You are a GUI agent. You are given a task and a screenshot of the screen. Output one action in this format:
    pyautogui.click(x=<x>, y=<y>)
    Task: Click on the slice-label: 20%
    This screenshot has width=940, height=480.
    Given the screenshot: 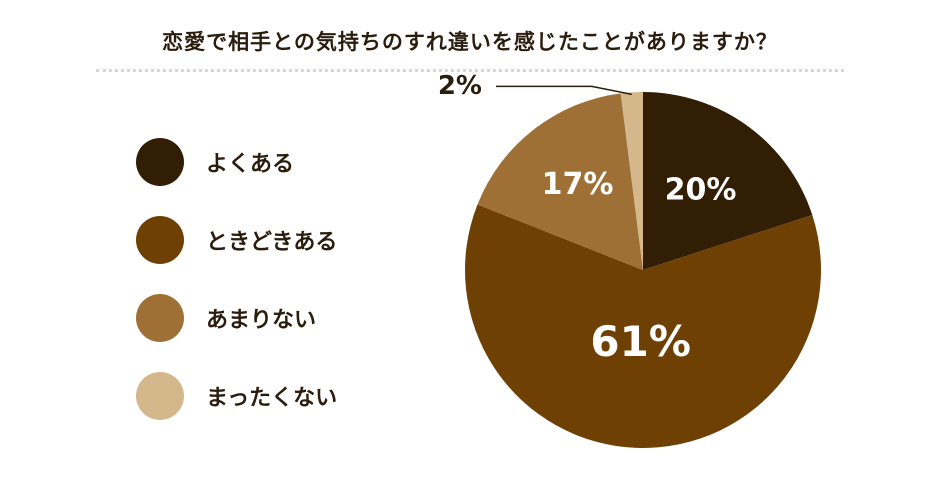 What is the action you would take?
    pyautogui.click(x=701, y=189)
    